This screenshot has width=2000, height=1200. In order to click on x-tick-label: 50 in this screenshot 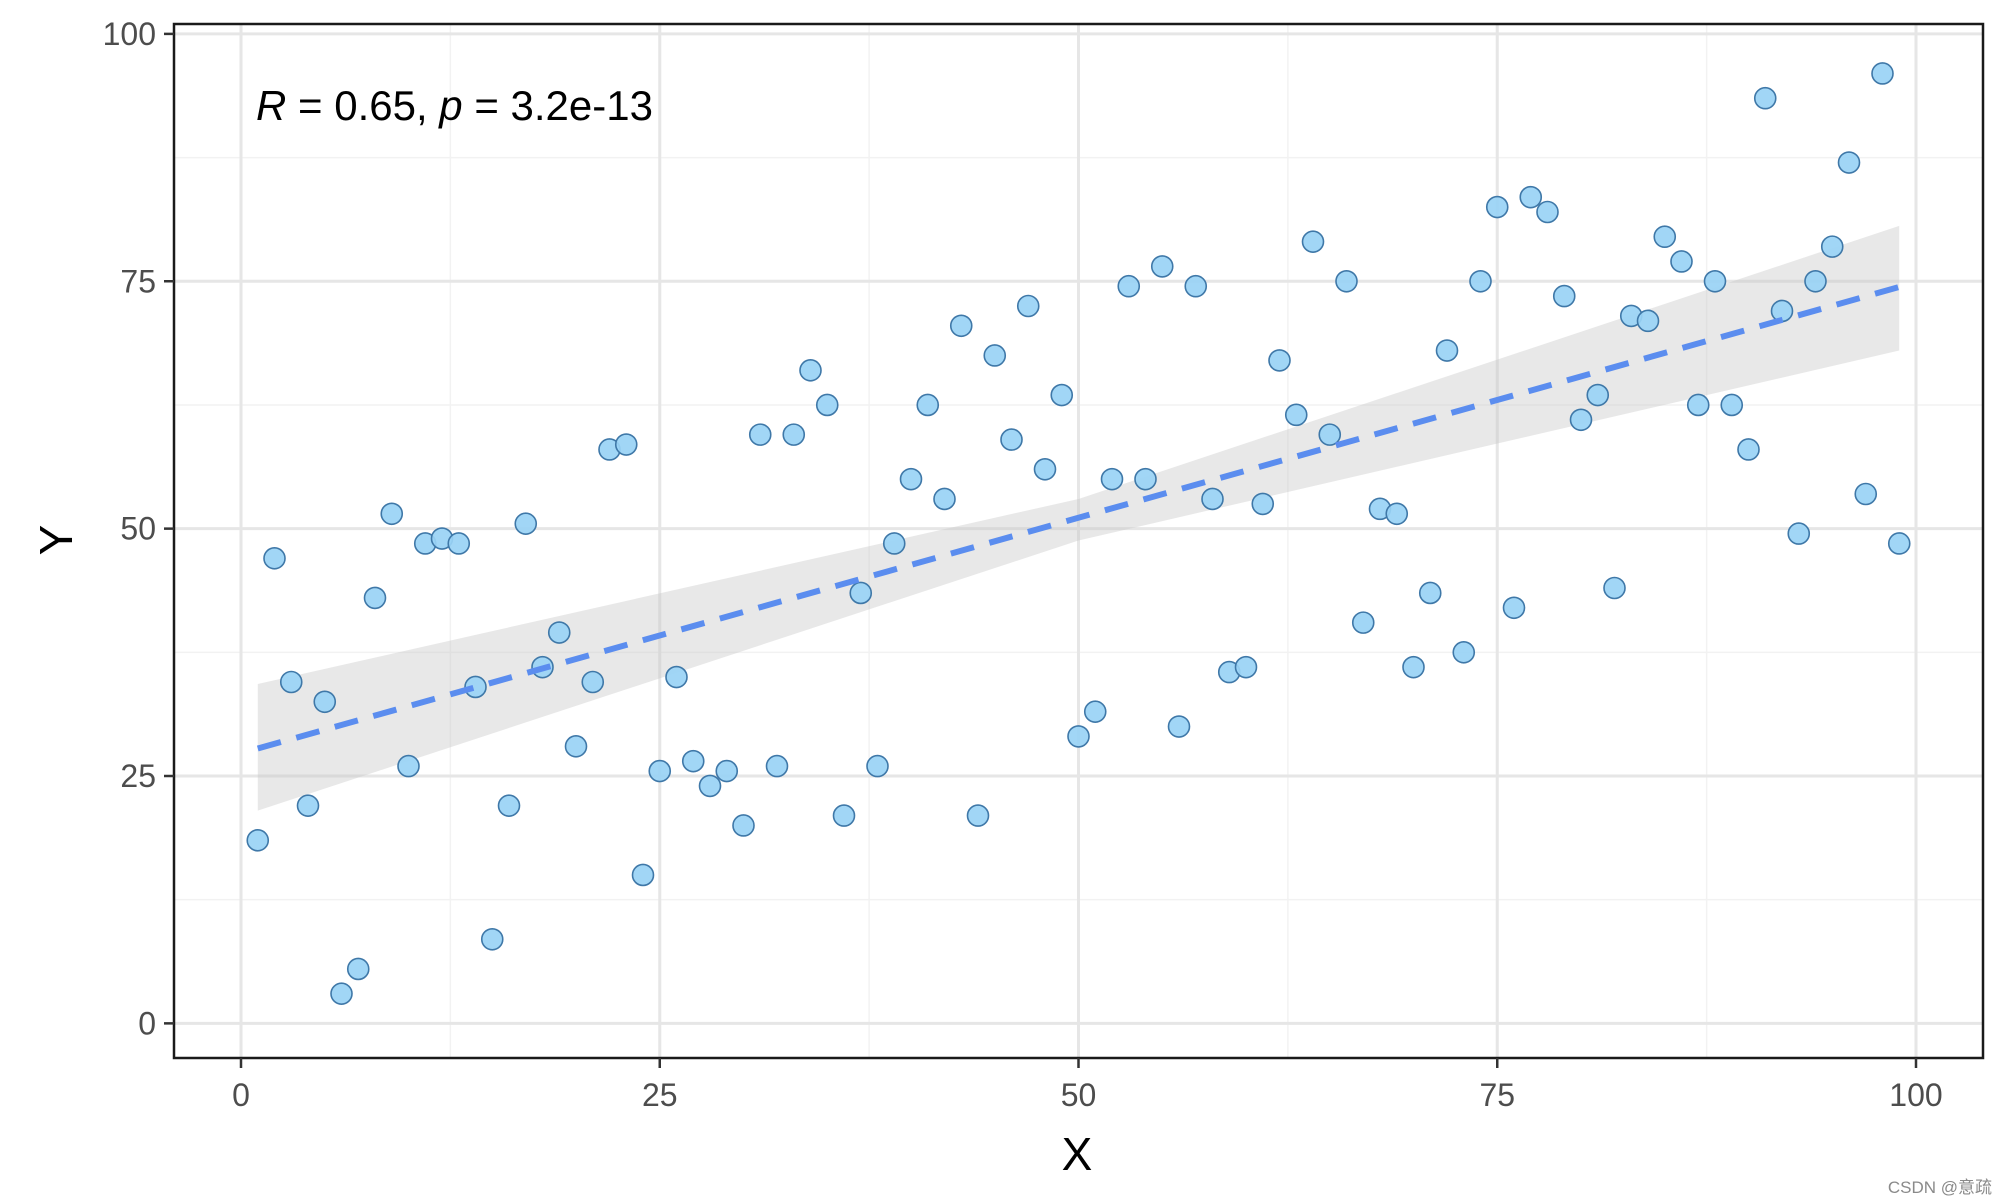, I will do `click(1079, 1095)`.